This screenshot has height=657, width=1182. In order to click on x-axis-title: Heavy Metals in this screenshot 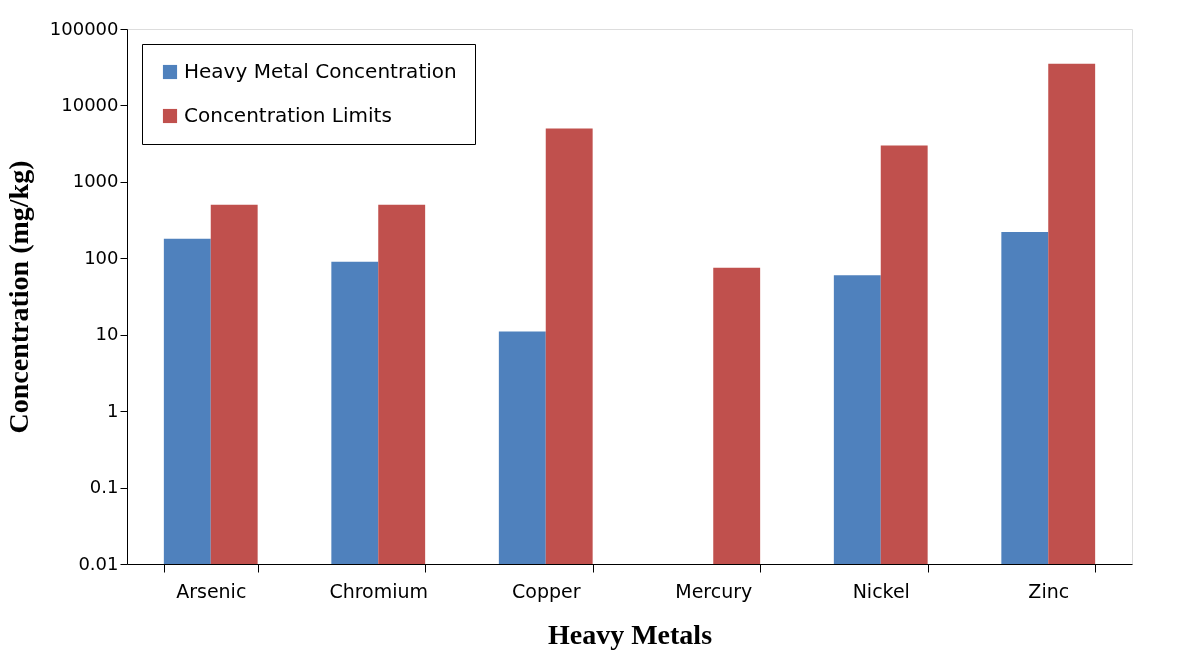, I will do `click(630, 634)`.